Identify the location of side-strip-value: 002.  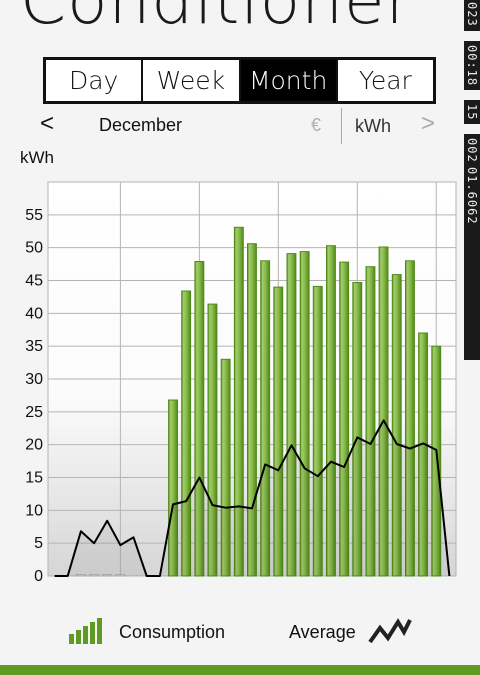
(472, 150).